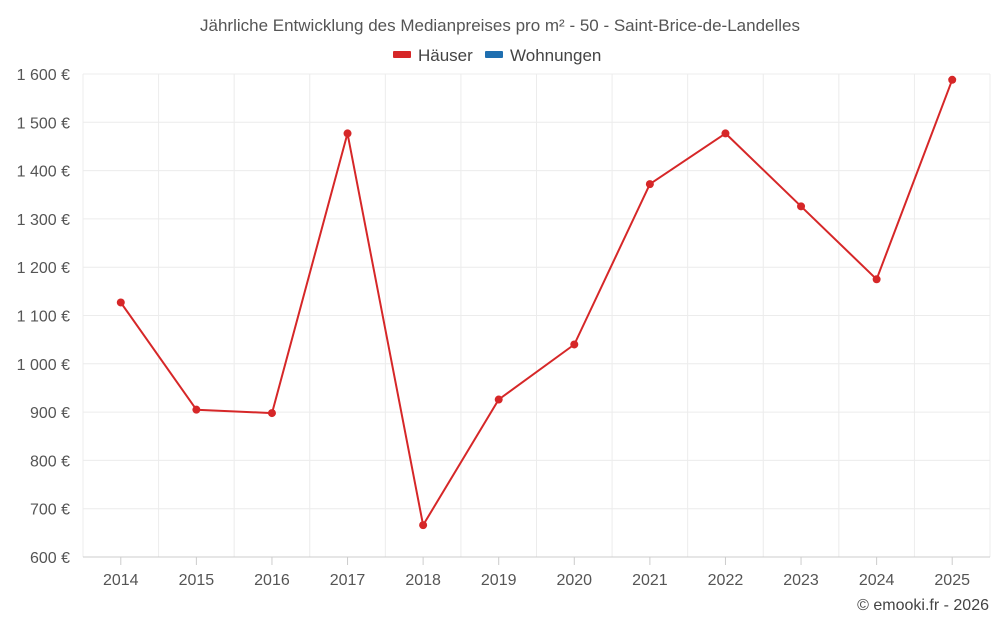 The image size is (1000, 630). What do you see at coordinates (499, 580) in the screenshot?
I see `x-tick-label: 2019` at bounding box center [499, 580].